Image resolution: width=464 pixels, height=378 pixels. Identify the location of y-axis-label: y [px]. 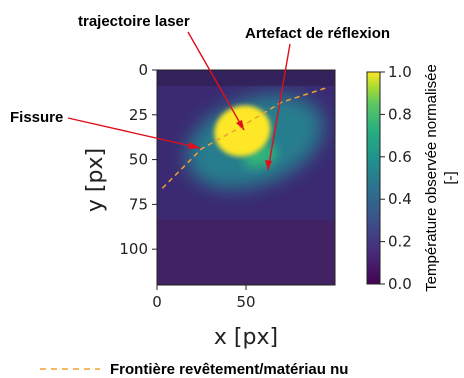
(95, 180).